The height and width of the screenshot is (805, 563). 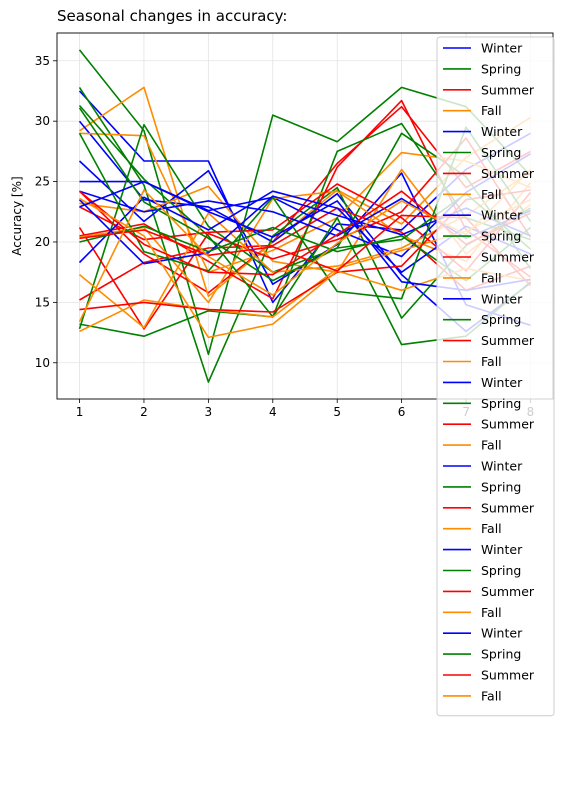 What do you see at coordinates (42, 242) in the screenshot?
I see `y-tick-label: 20` at bounding box center [42, 242].